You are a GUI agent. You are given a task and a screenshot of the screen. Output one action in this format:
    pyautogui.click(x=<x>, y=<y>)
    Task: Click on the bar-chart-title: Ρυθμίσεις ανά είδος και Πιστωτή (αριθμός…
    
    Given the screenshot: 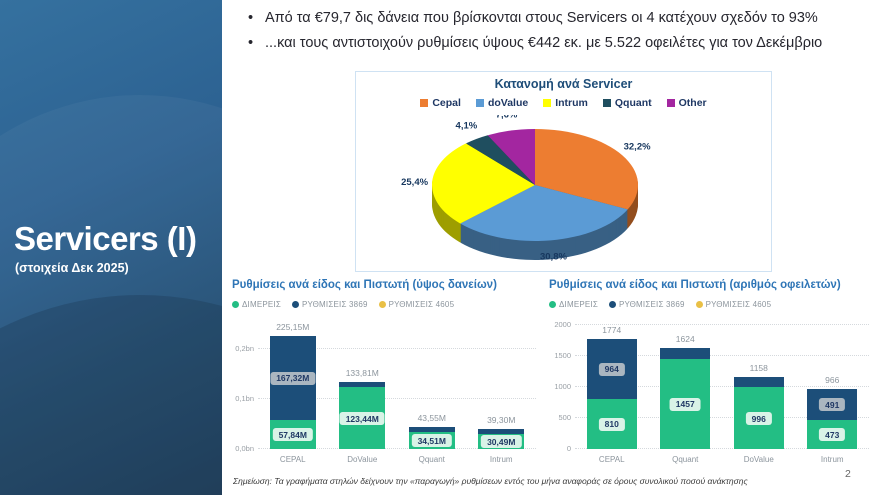 What is the action you would take?
    pyautogui.click(x=695, y=285)
    